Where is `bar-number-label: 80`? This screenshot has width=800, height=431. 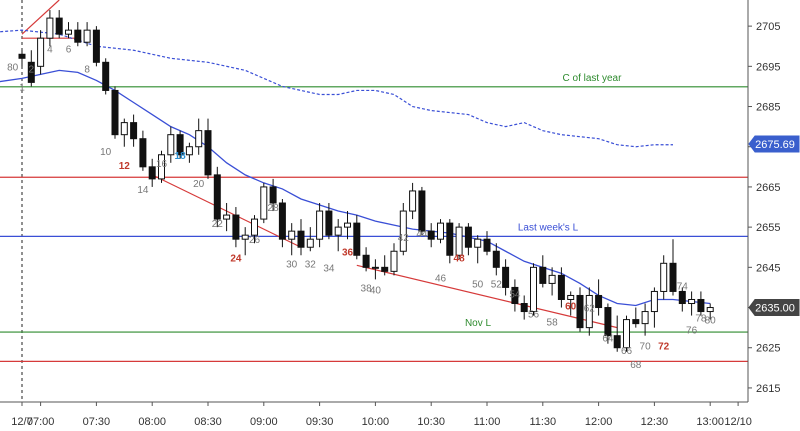
bar-number-label: 80 is located at coordinates (13, 67).